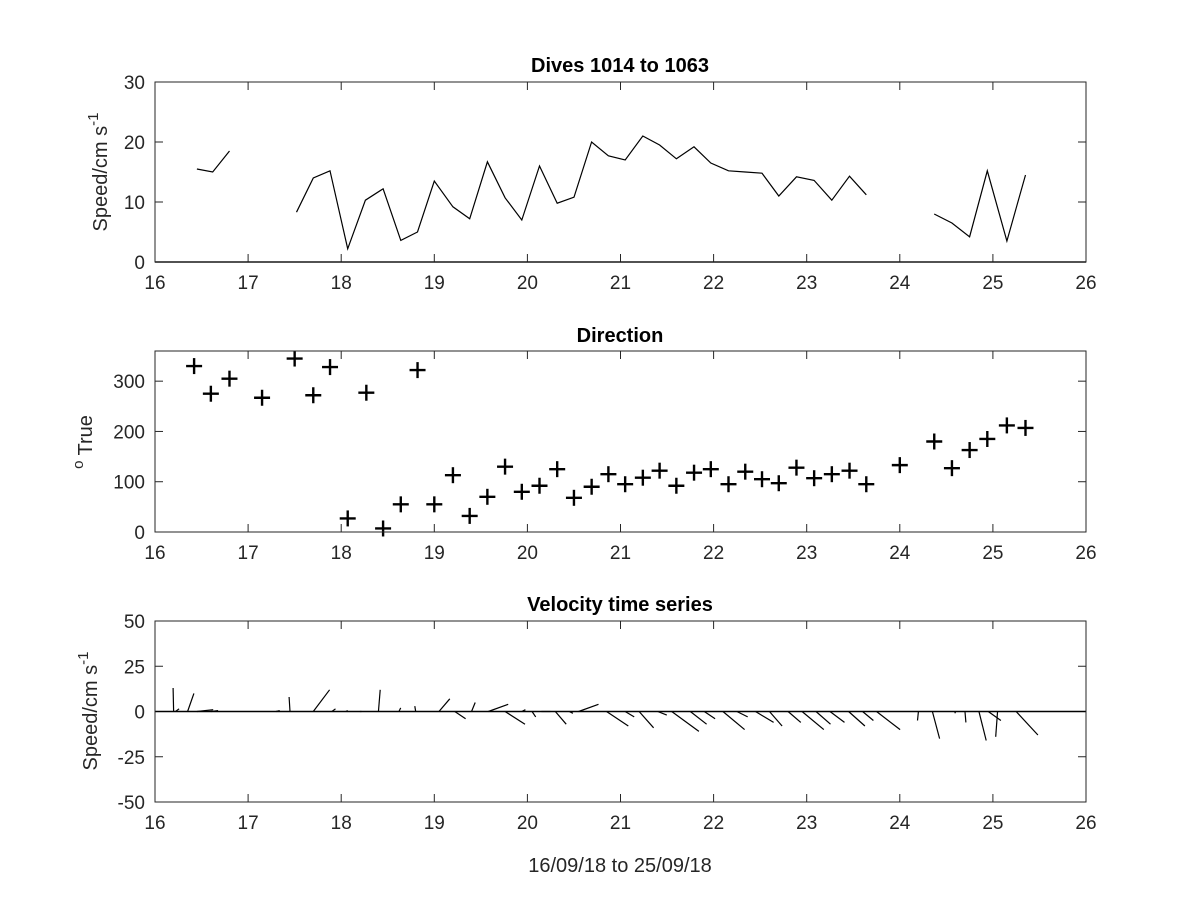  What do you see at coordinates (620, 823) in the screenshot?
I see `x-tick-label: 21` at bounding box center [620, 823].